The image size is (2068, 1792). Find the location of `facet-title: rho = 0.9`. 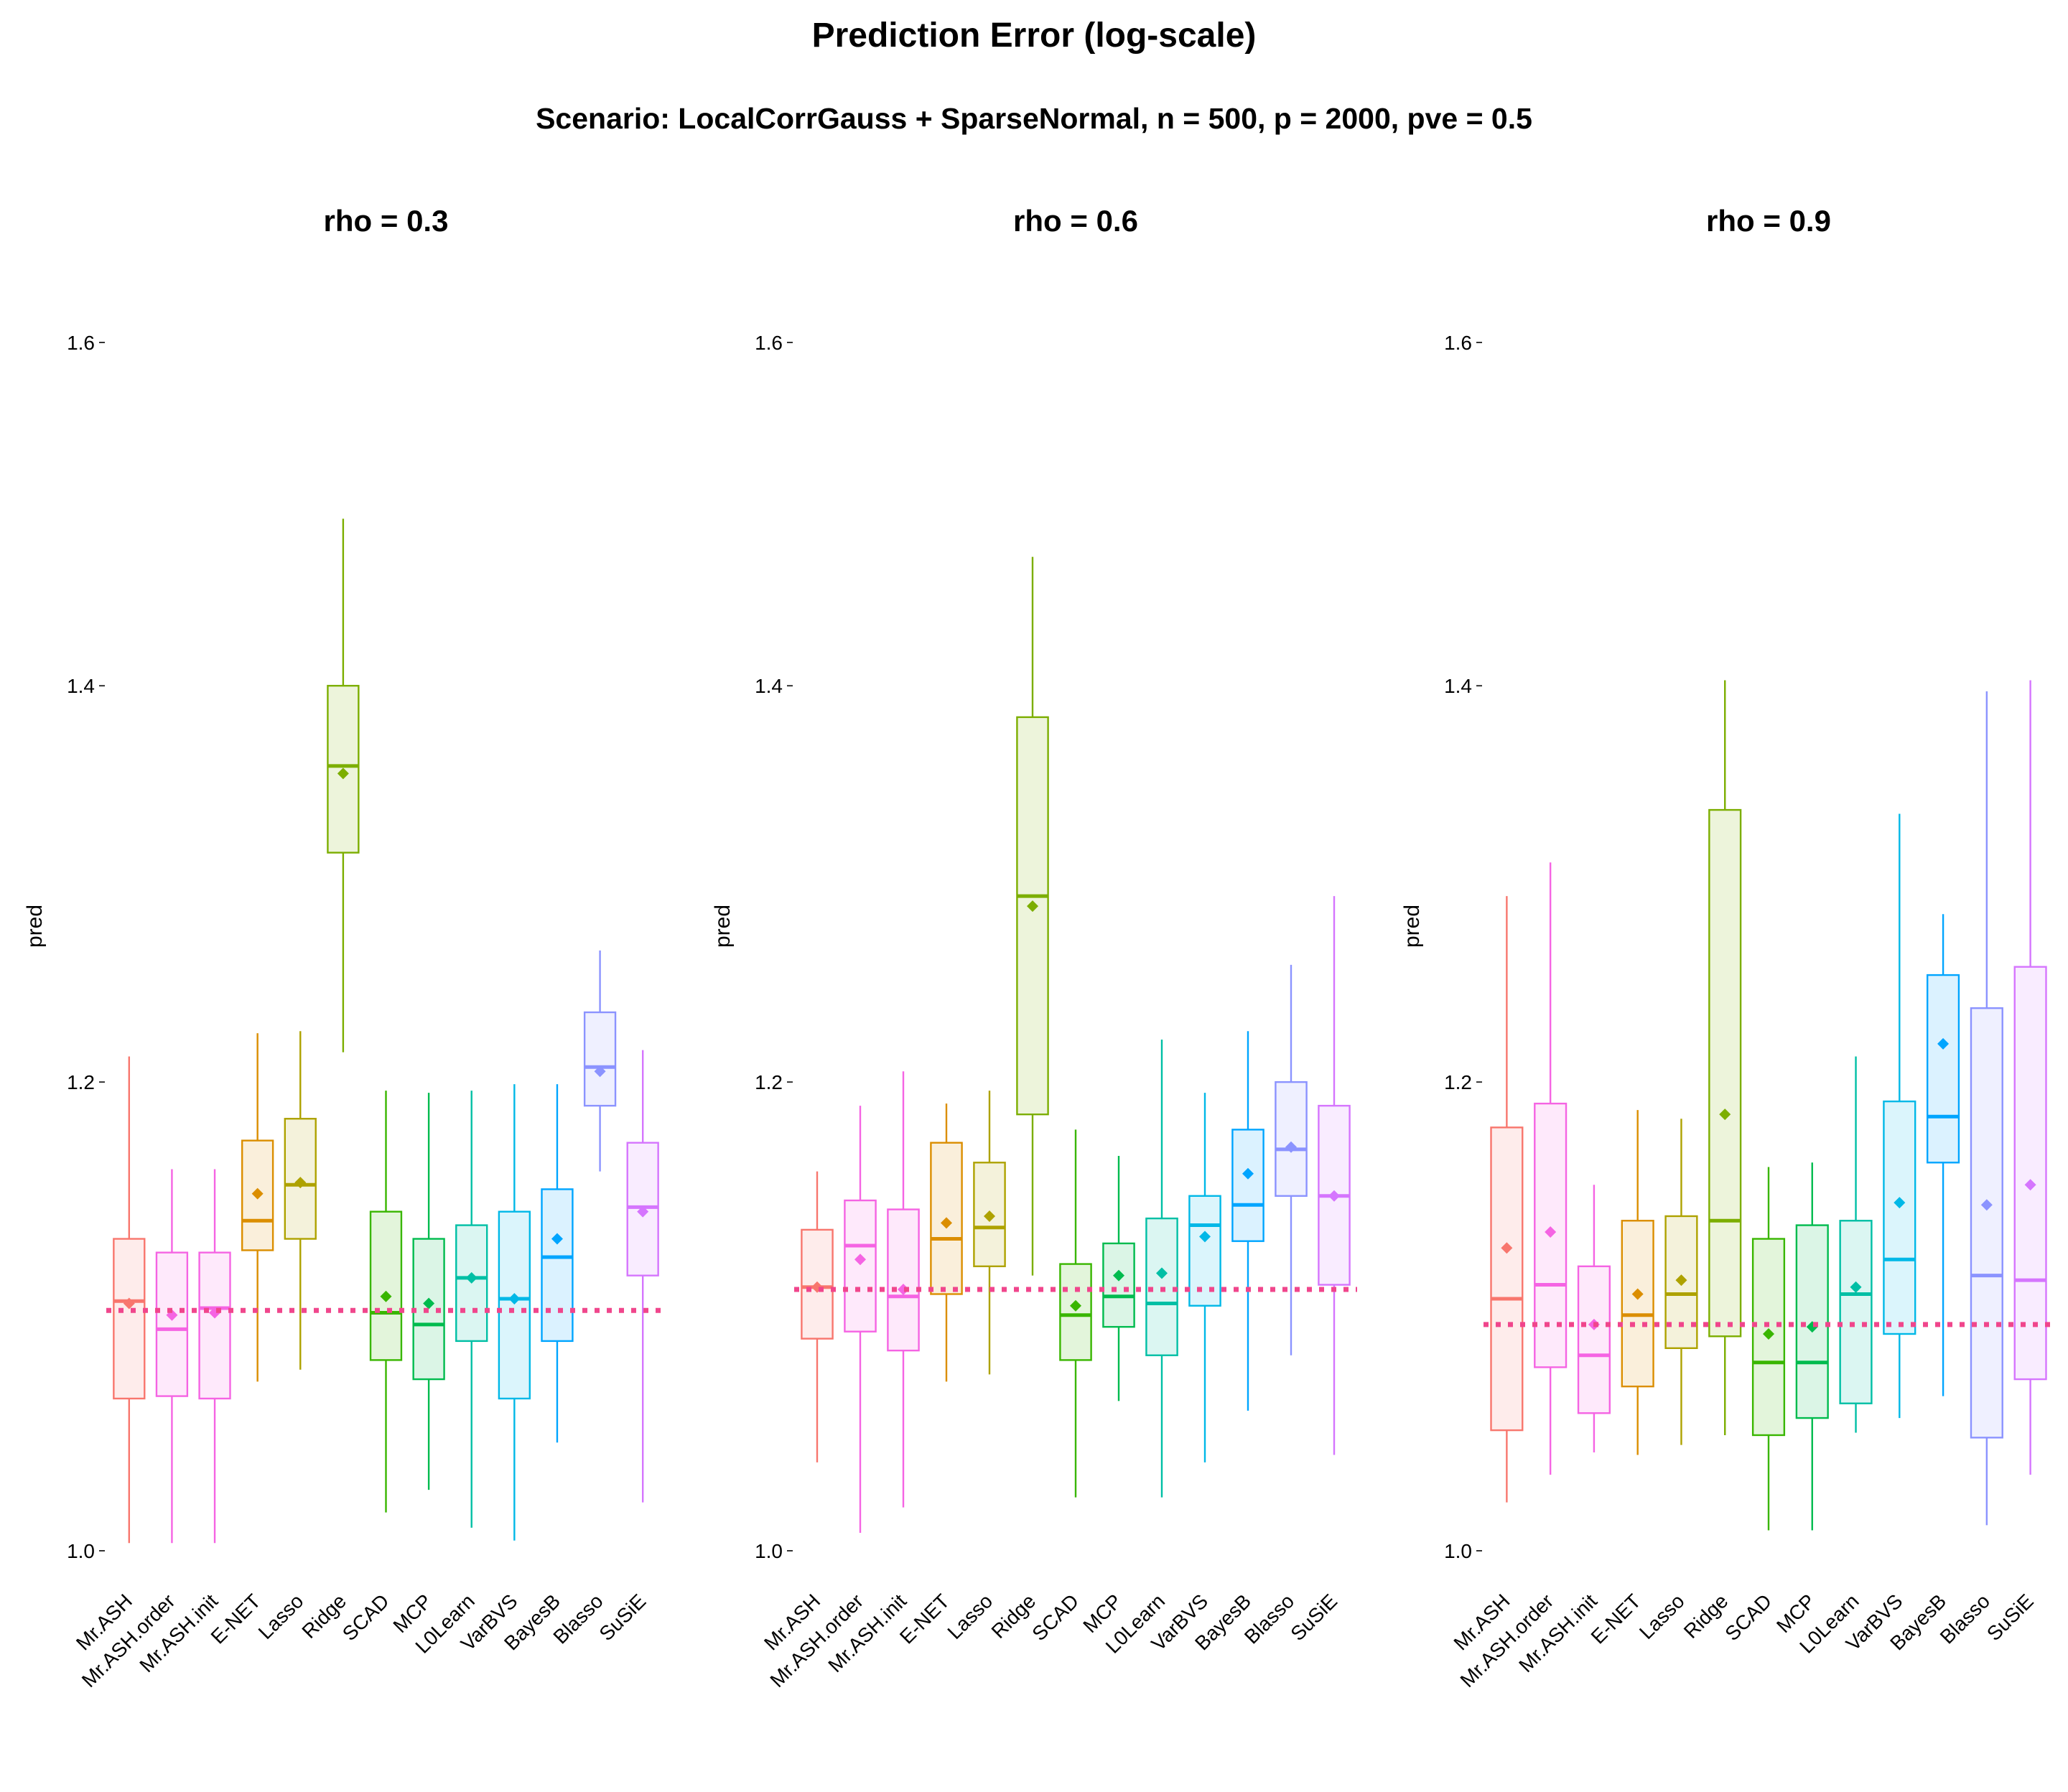

facet-title: rho = 0.9 is located at coordinates (1768, 221).